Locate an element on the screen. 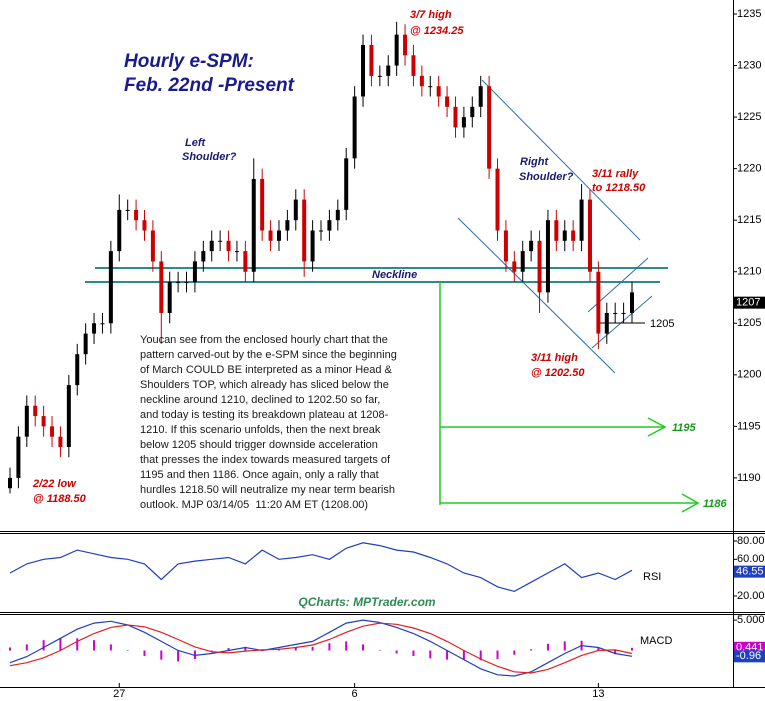  panel-label: MACD is located at coordinates (656, 641).